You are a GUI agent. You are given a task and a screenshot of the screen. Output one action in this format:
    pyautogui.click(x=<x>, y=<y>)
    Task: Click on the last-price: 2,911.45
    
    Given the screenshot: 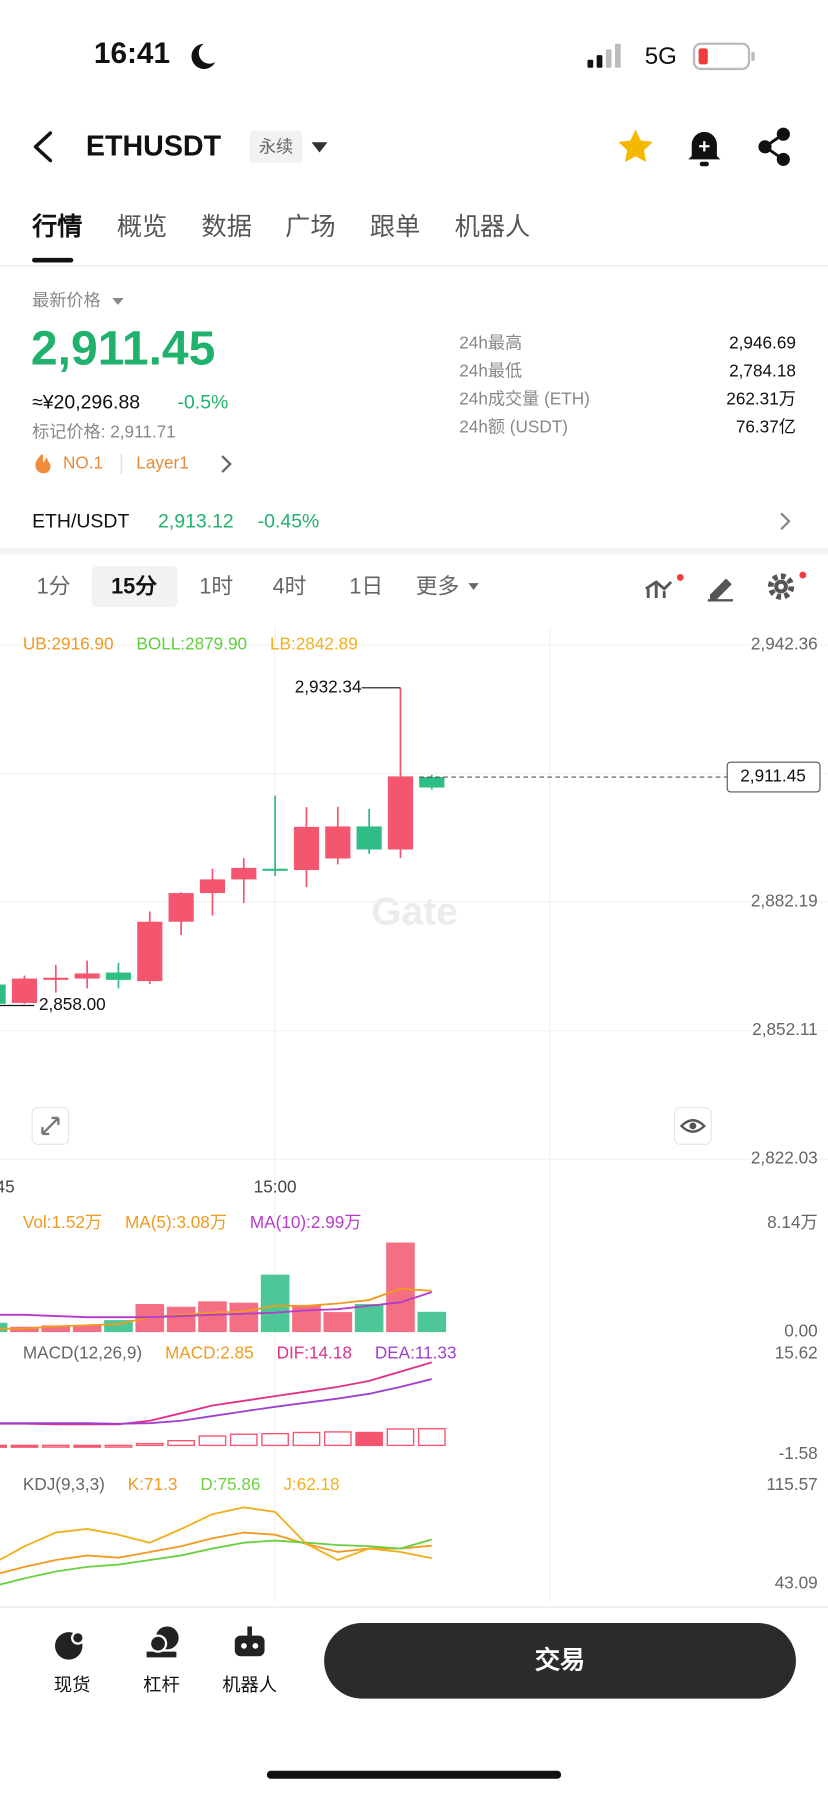 What is the action you would take?
    pyautogui.click(x=123, y=349)
    